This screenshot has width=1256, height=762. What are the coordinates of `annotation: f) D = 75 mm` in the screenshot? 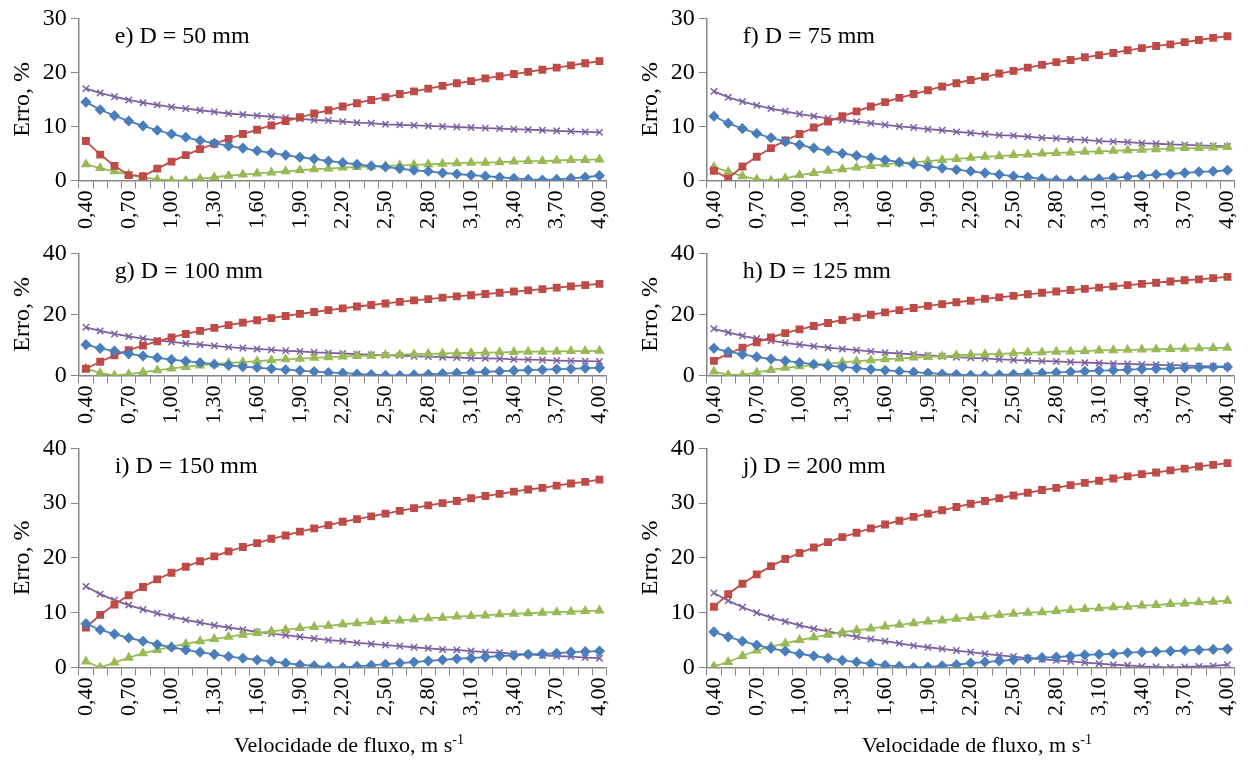 It's located at (809, 34).